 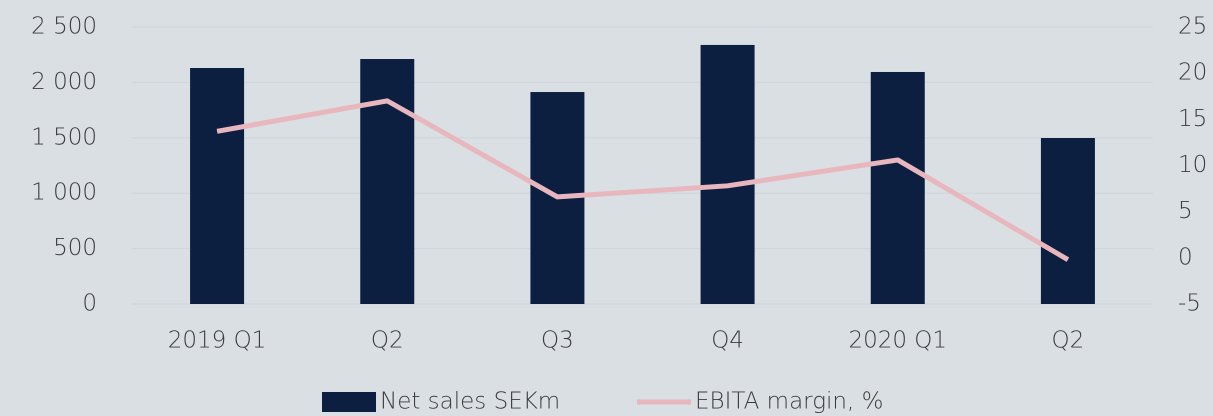 I want to click on y-tick-label: 1 500, so click(x=64, y=137).